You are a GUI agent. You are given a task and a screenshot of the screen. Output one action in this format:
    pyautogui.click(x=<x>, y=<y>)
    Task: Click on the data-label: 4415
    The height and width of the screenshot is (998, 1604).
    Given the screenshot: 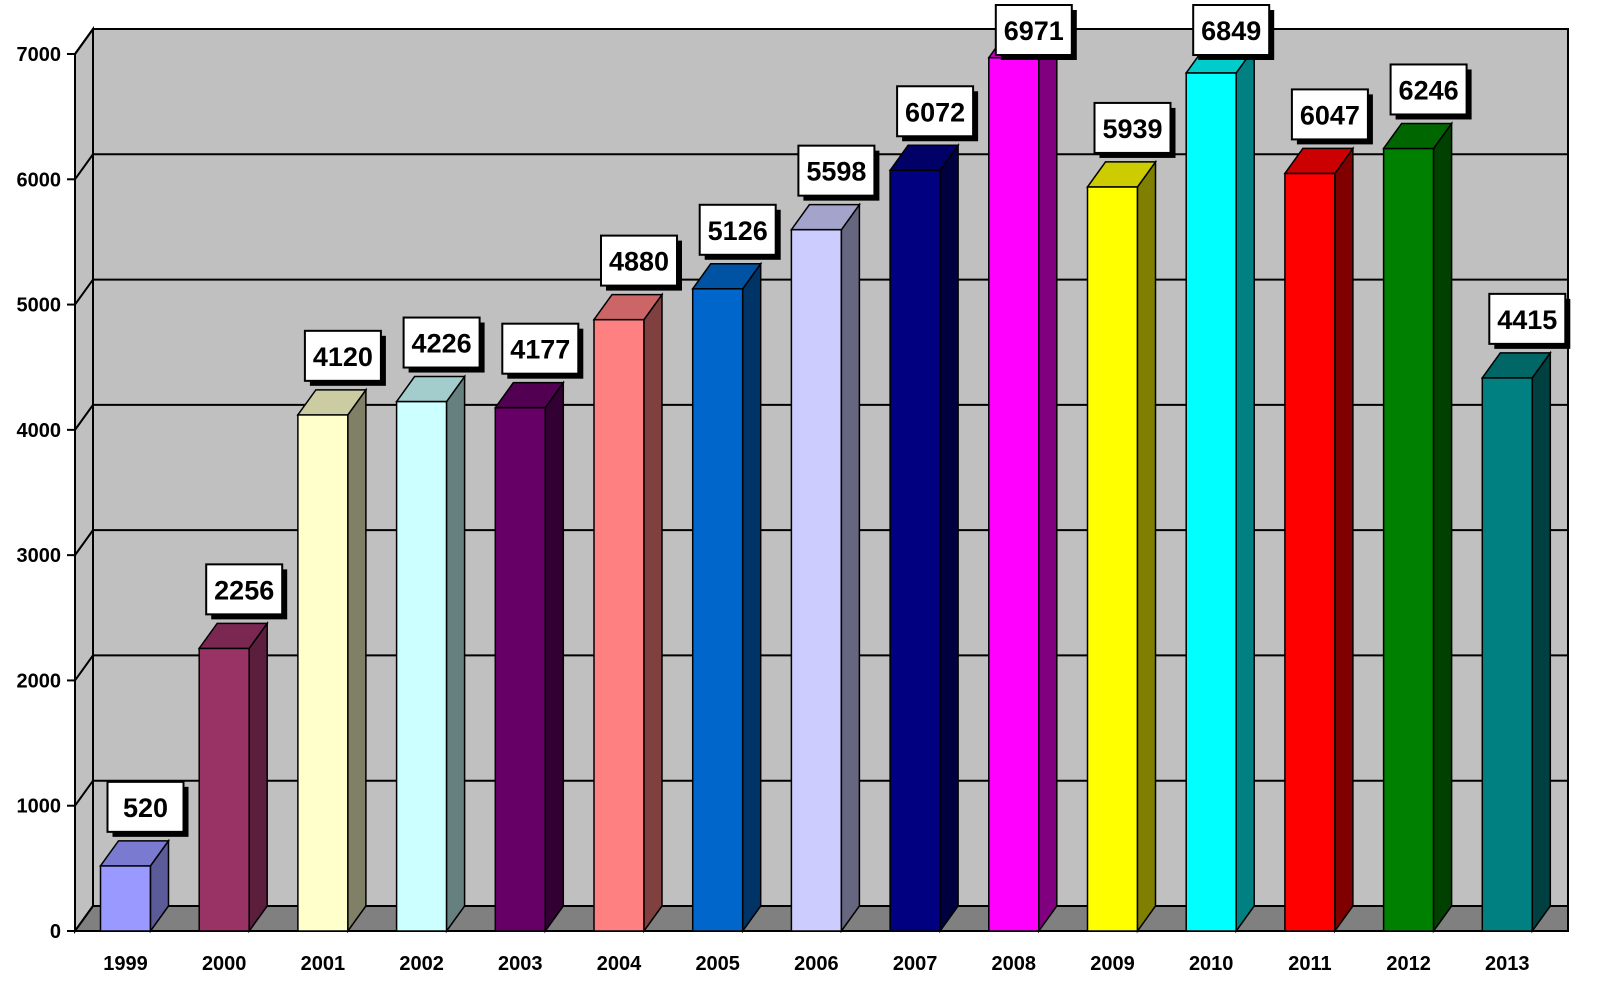 What is the action you would take?
    pyautogui.click(x=1529, y=320)
    